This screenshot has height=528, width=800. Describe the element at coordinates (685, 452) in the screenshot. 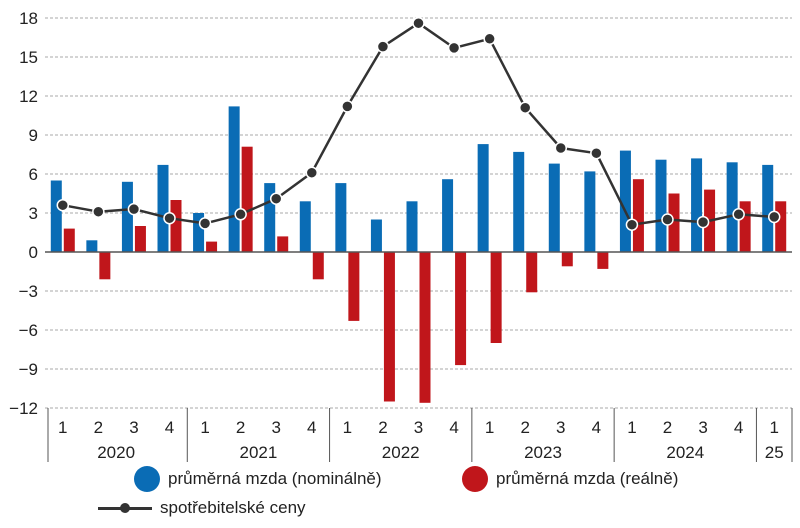

I see `x-year-label: 2024` at that location.